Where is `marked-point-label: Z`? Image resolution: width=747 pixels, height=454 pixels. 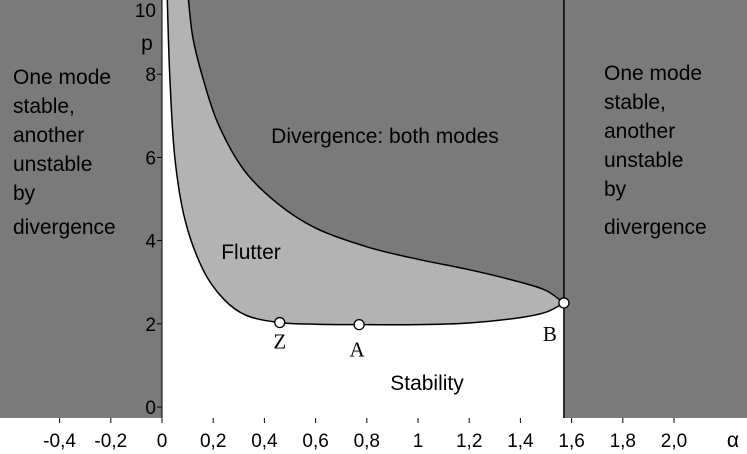 marked-point-label: Z is located at coordinates (279, 342).